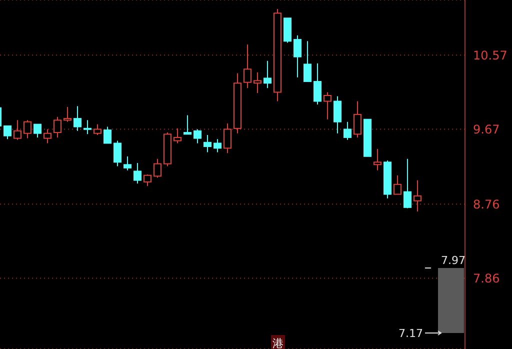 The height and width of the screenshot is (349, 512). Describe the element at coordinates (453, 260) in the screenshot. I see `text: 7.97` at that location.